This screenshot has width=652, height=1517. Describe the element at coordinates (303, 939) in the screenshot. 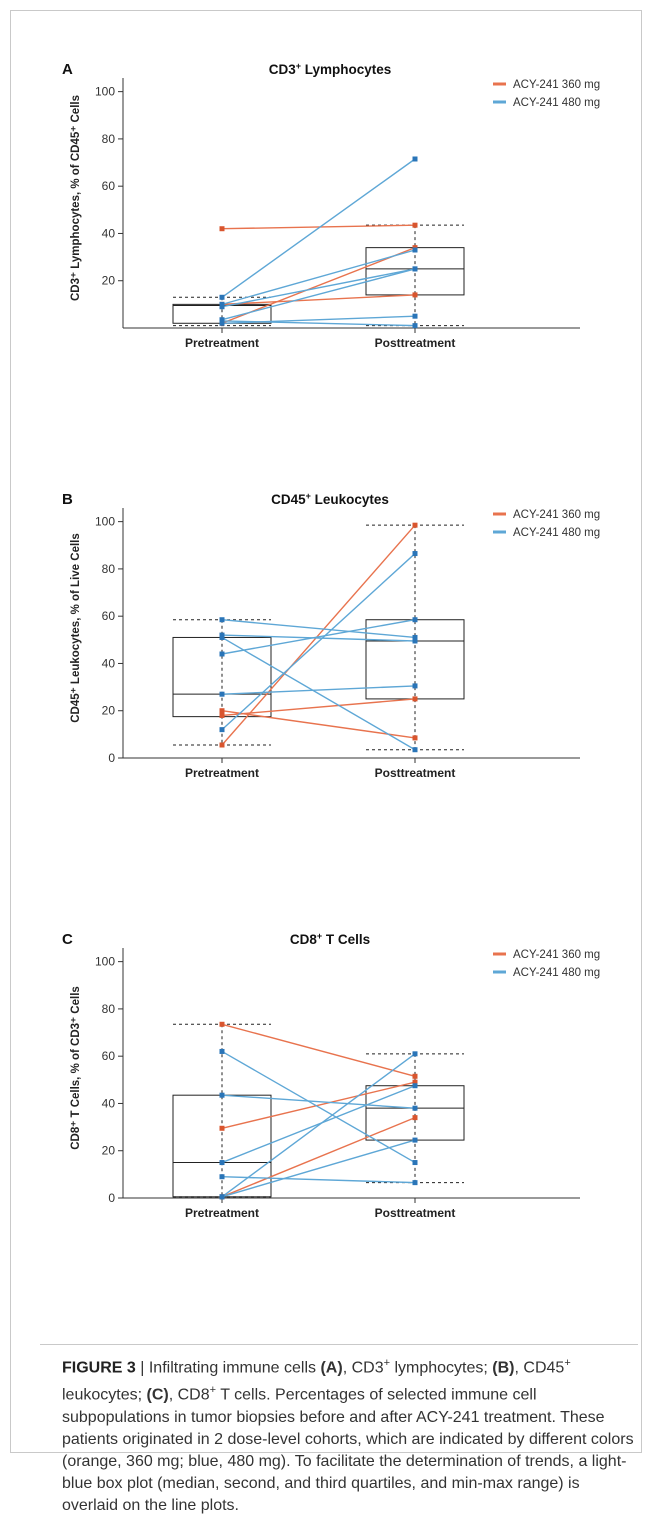

I see `chart-title-main: CD8` at that location.